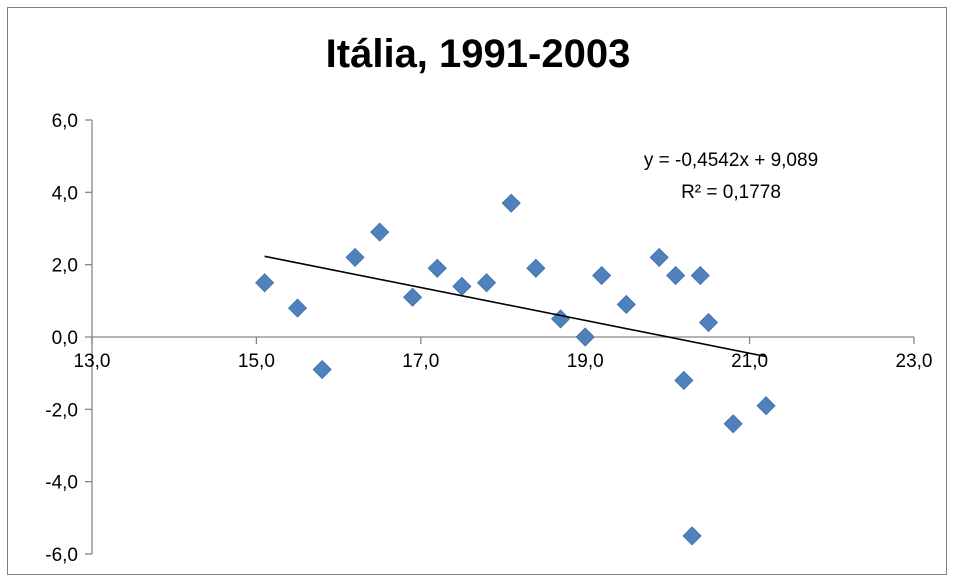  What do you see at coordinates (65, 338) in the screenshot?
I see `y-tick-label: 0,0` at bounding box center [65, 338].